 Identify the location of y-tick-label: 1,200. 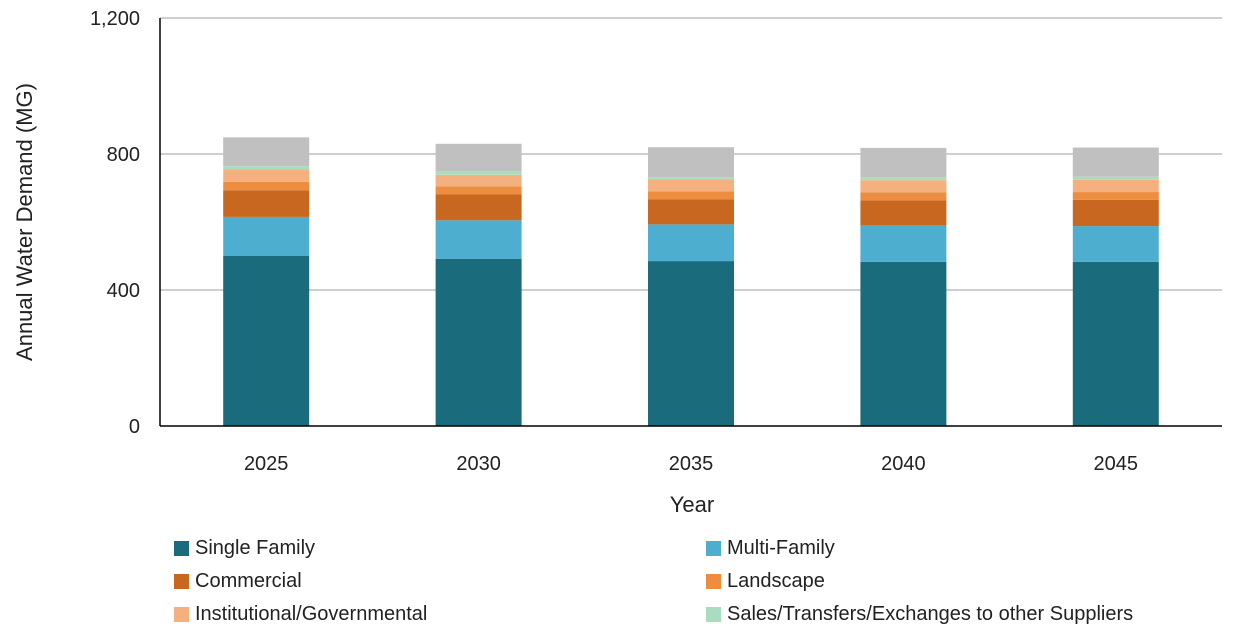
(115, 19).